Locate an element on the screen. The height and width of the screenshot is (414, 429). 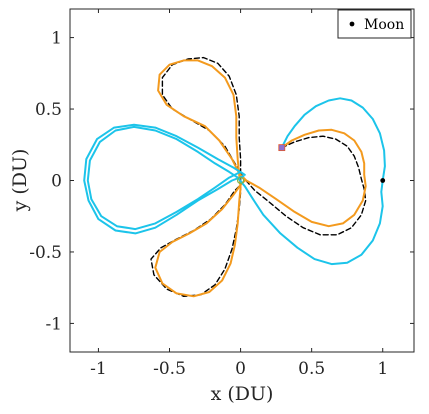
x-tick-label: 0 is located at coordinates (240, 369).